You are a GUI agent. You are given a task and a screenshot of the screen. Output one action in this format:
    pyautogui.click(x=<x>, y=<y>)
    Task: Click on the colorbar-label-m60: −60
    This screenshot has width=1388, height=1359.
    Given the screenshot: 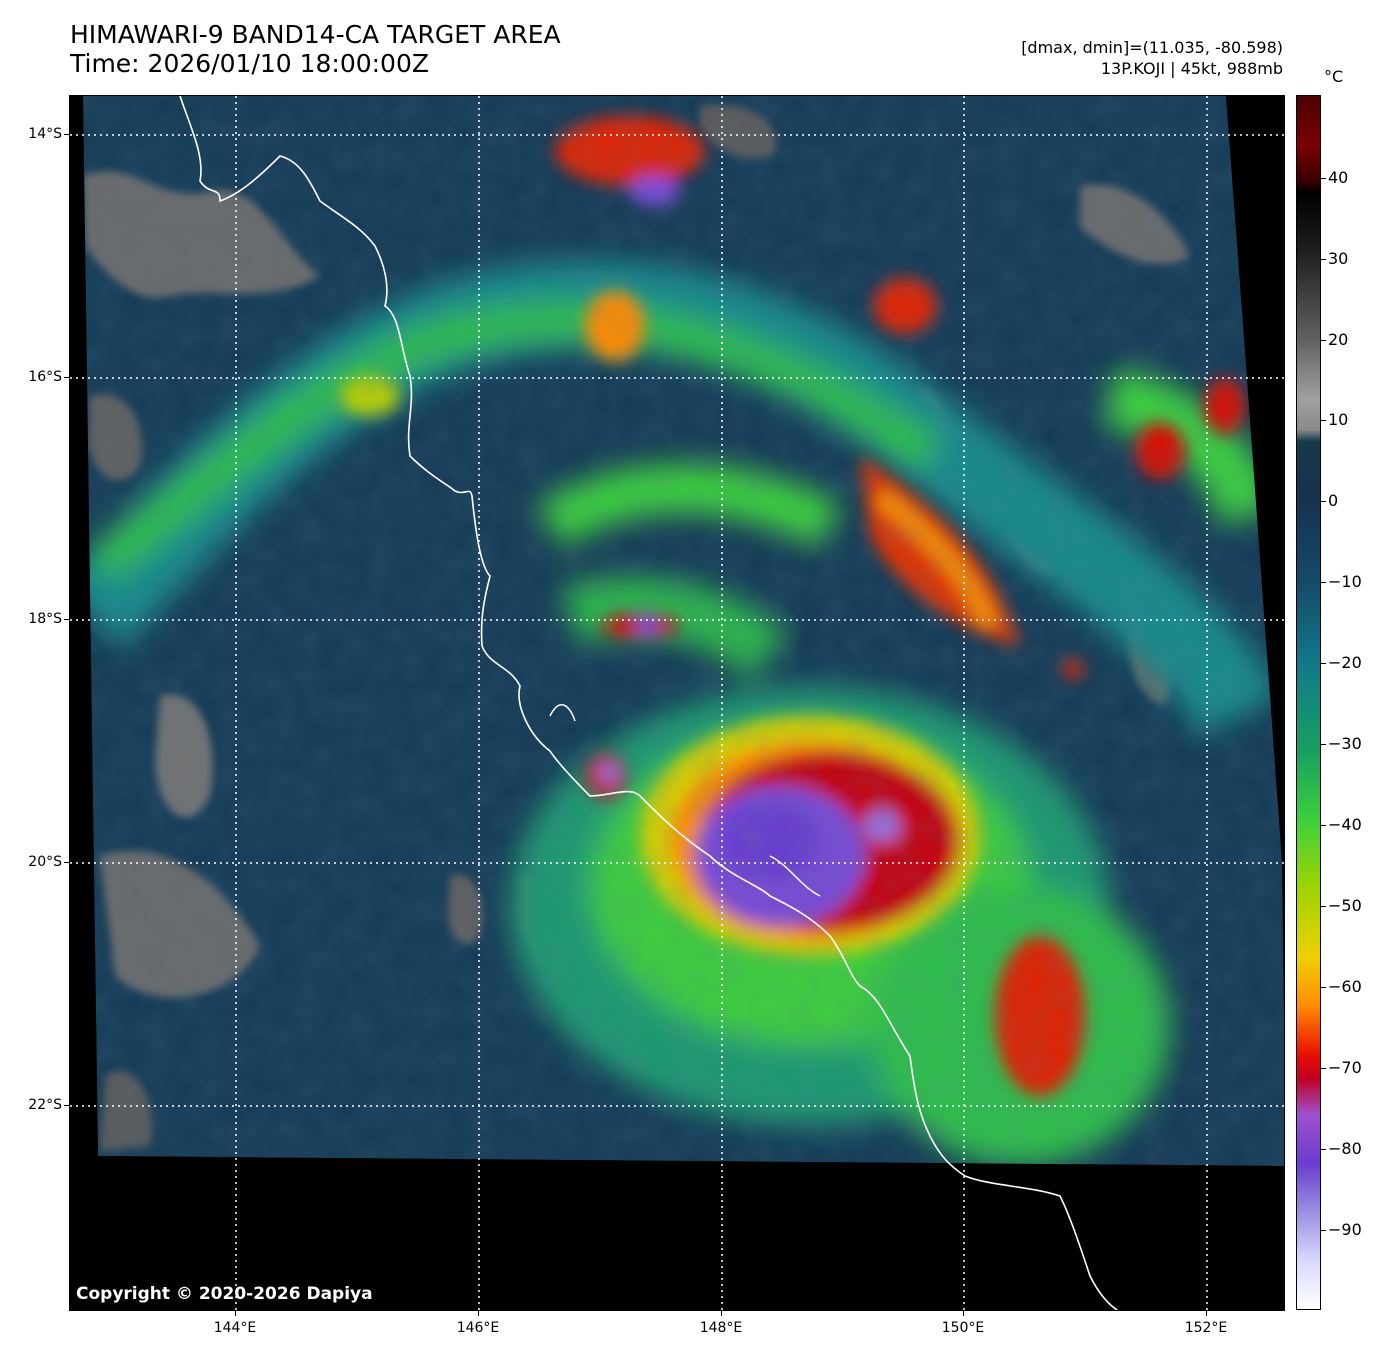 What is the action you would take?
    pyautogui.click(x=1345, y=986)
    